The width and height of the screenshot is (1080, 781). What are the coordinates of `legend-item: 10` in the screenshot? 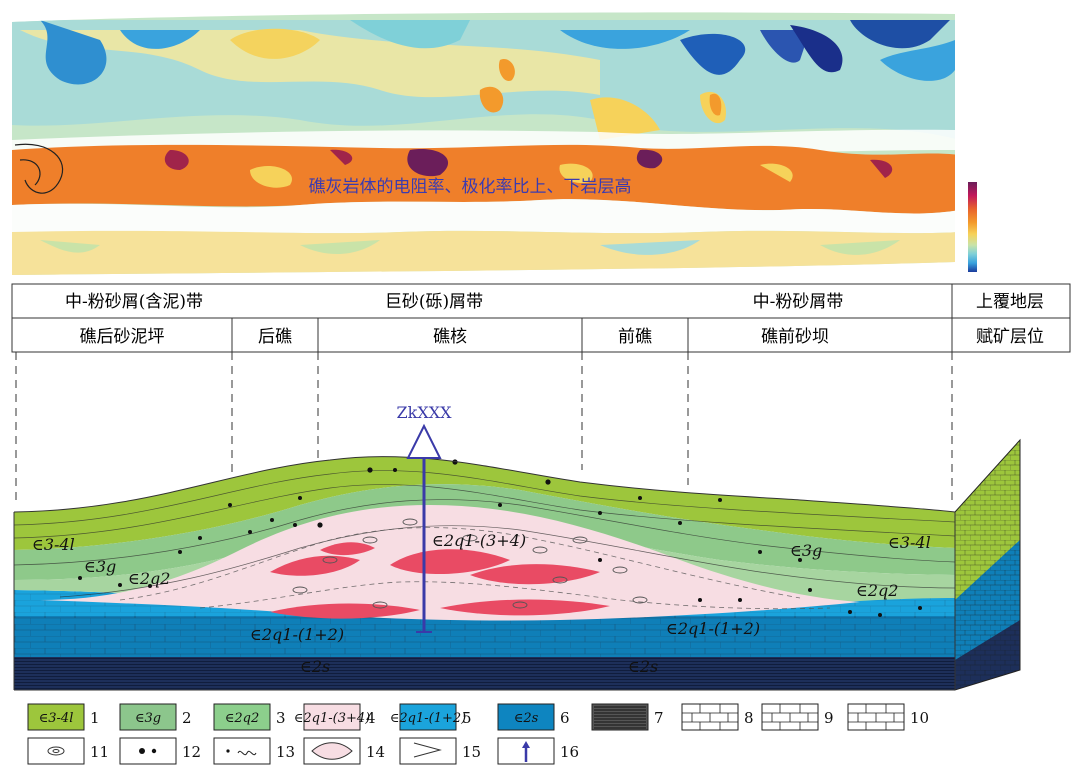 It's located at (888, 717).